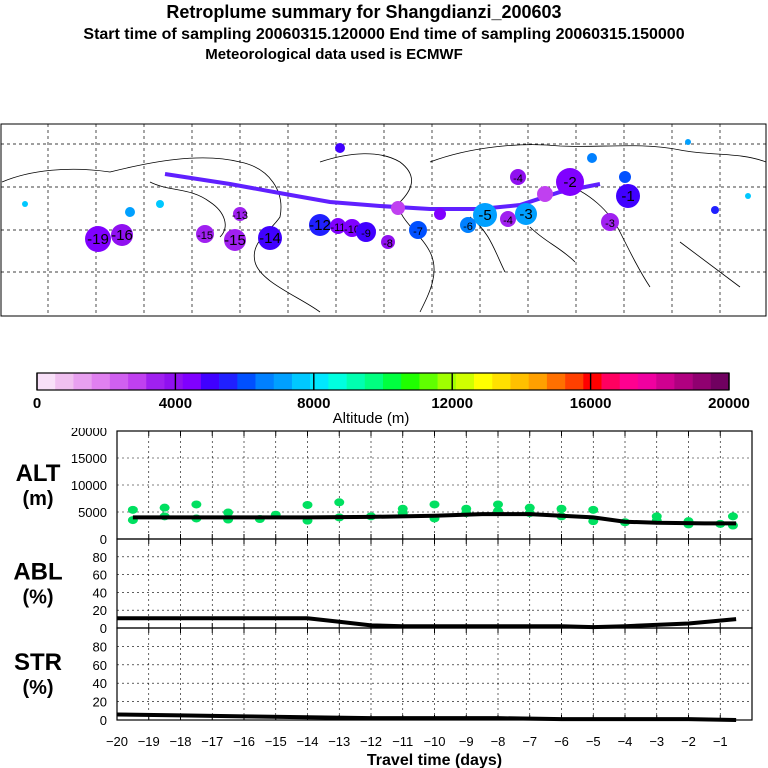  Describe the element at coordinates (37, 499) in the screenshot. I see `panel-unit: (m)` at that location.